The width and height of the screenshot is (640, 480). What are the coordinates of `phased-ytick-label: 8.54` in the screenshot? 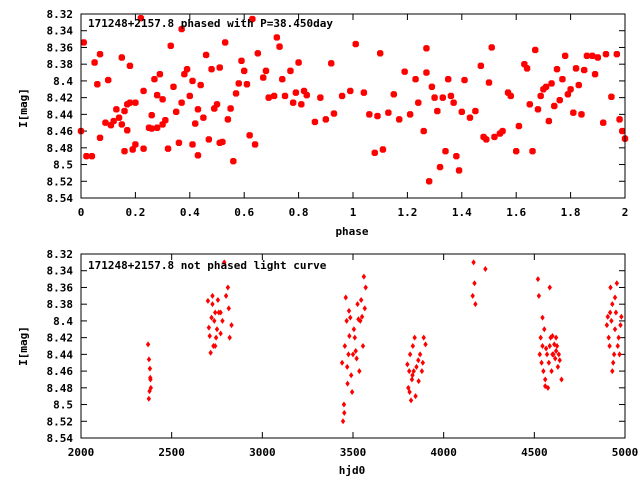 It's located at (60, 198).